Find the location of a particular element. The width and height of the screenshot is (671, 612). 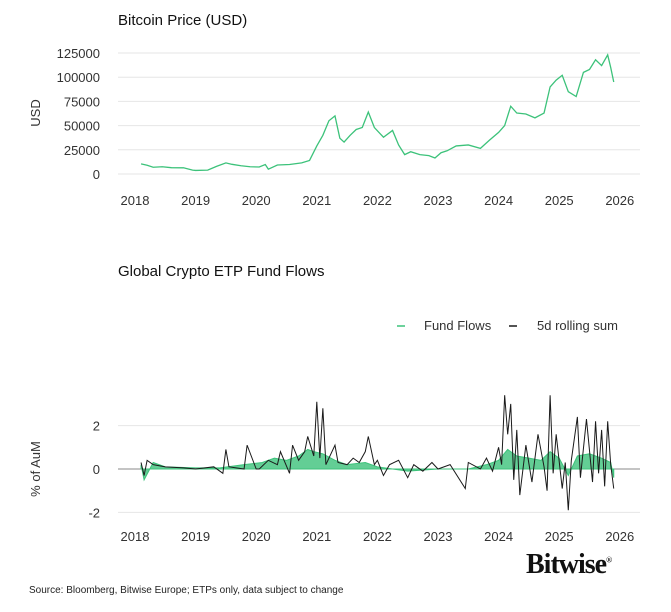

flows-x-tick: 2020 is located at coordinates (256, 536).